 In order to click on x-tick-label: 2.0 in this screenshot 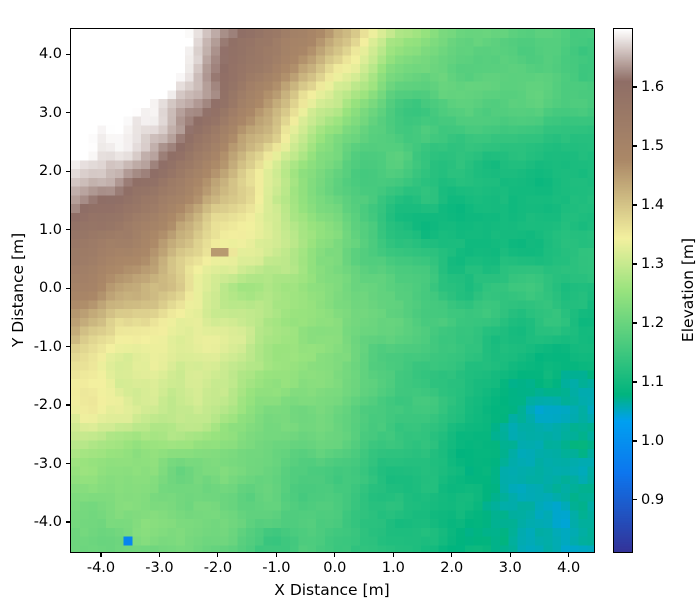, I will do `click(452, 568)`.